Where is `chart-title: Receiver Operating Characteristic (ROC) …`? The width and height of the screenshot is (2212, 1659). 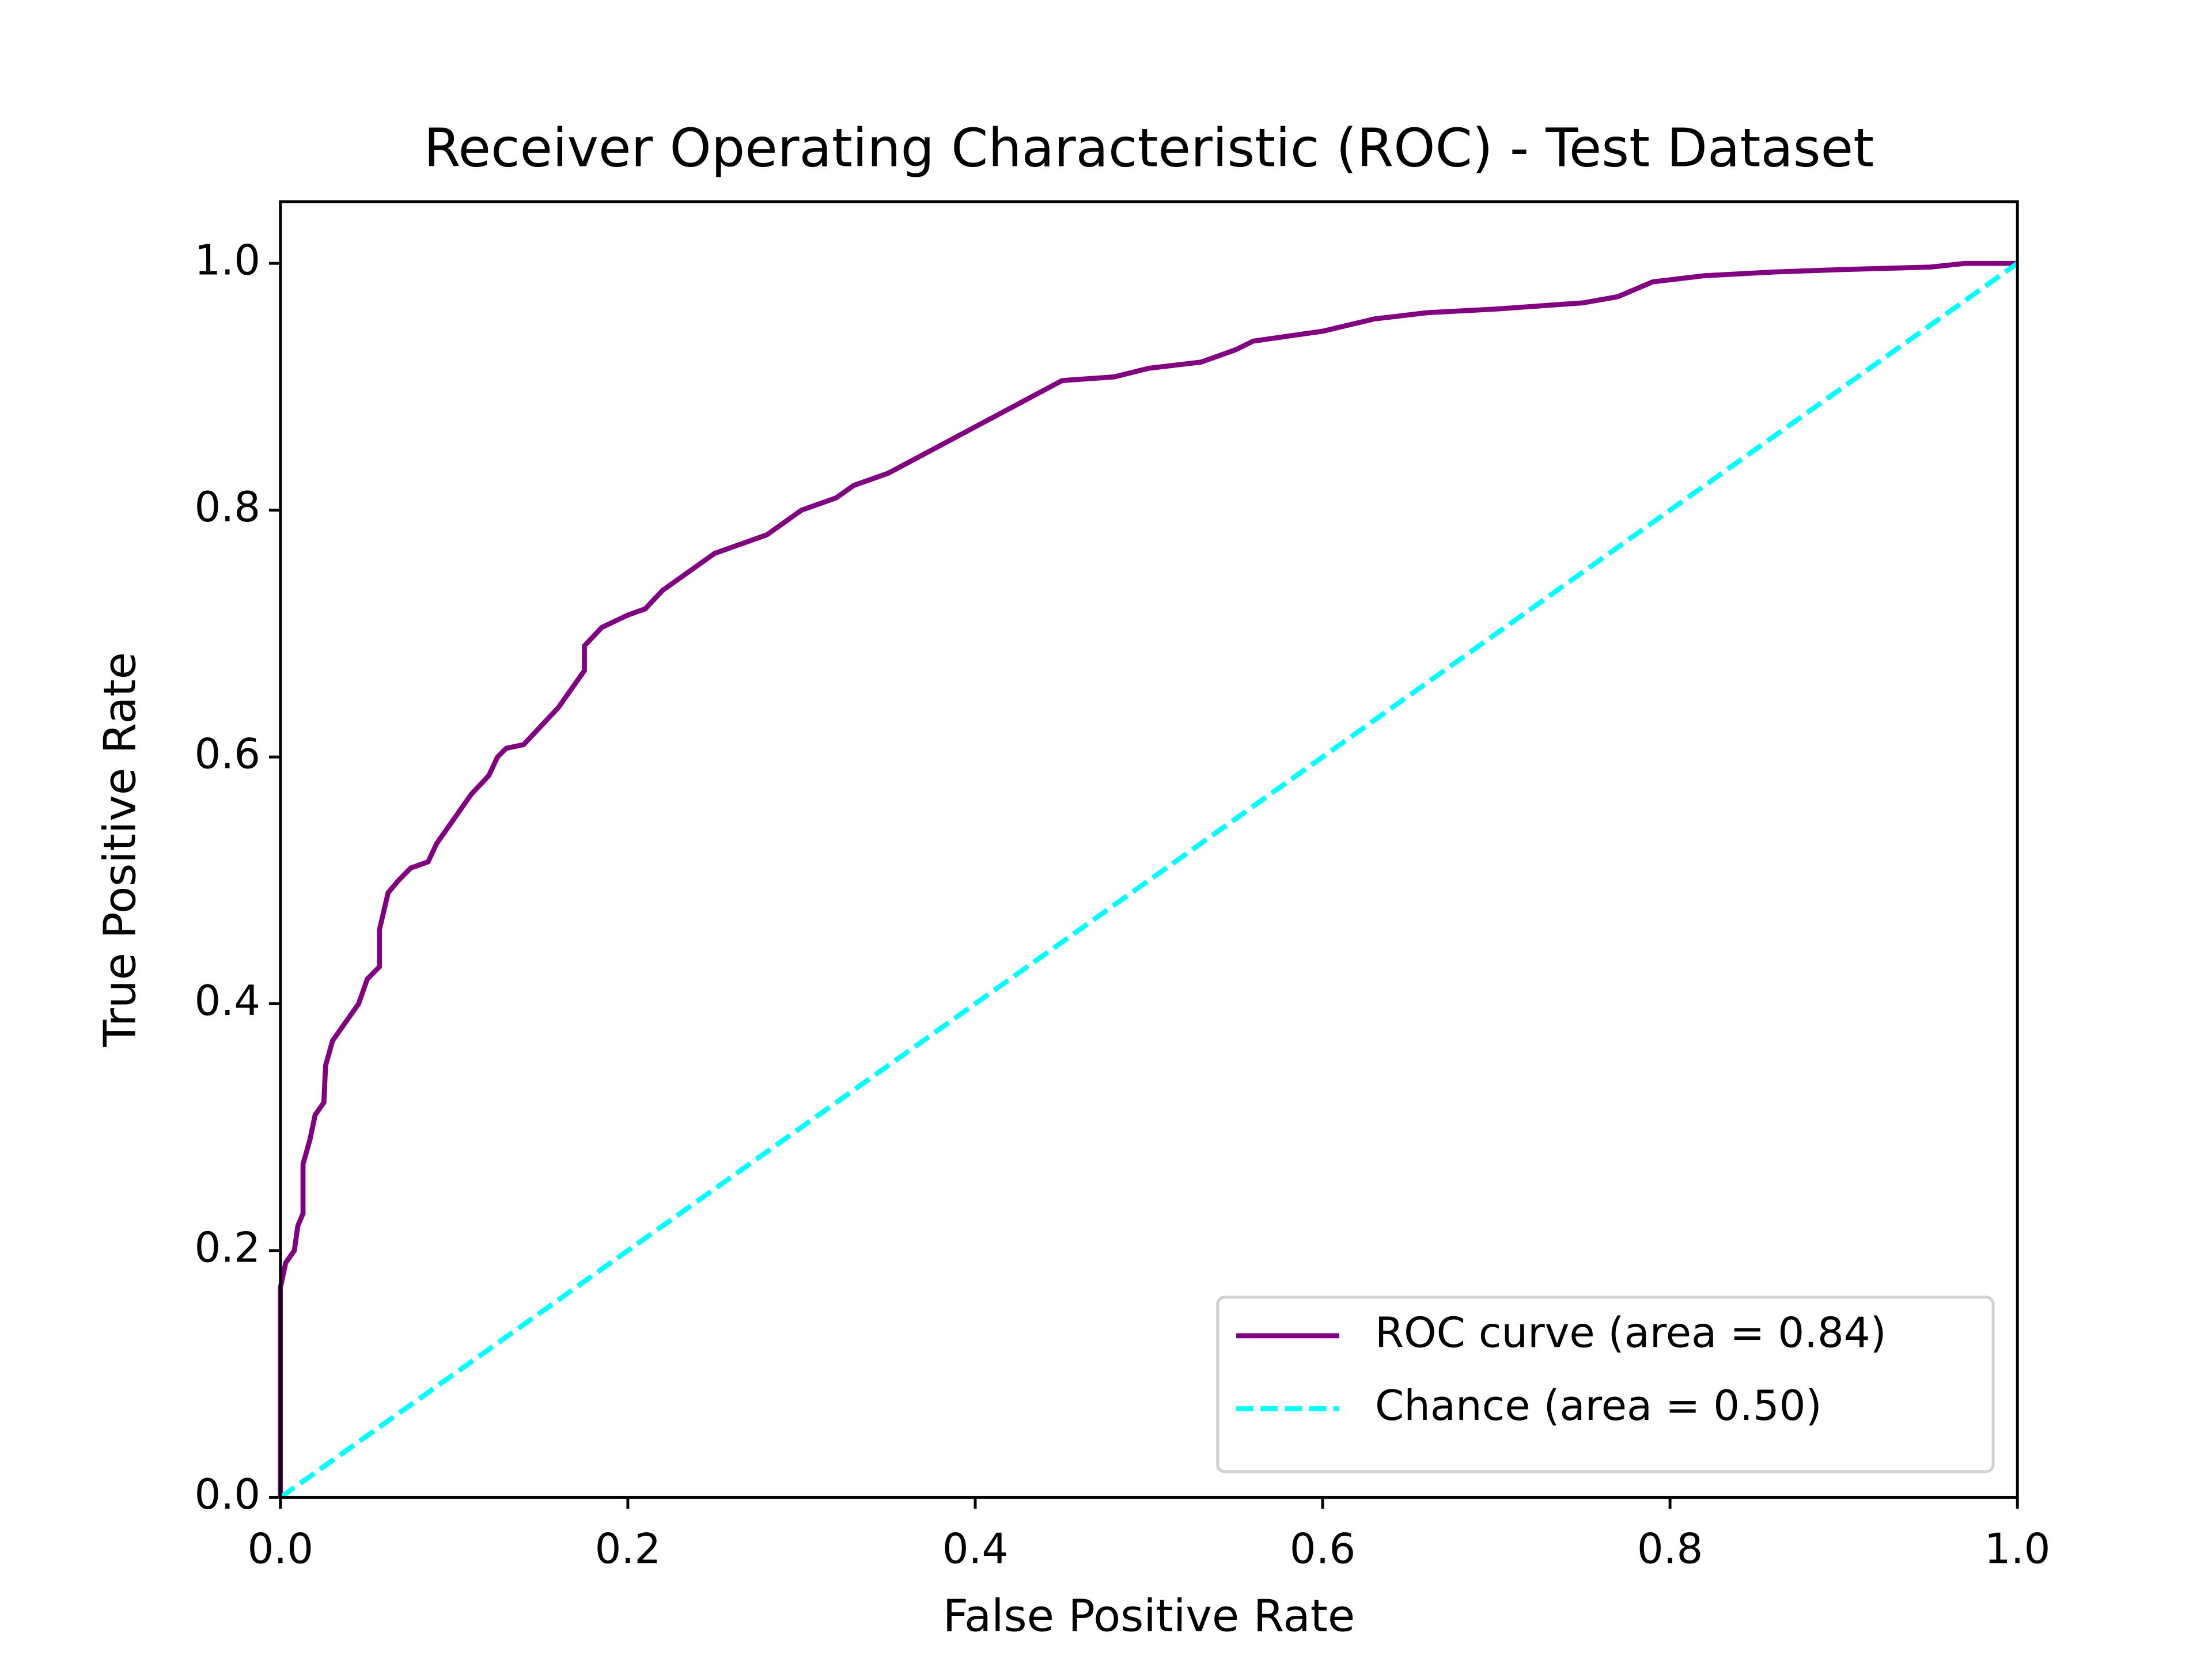
chart-title: Receiver Operating Characteristic (ROC) … is located at coordinates (1149, 148).